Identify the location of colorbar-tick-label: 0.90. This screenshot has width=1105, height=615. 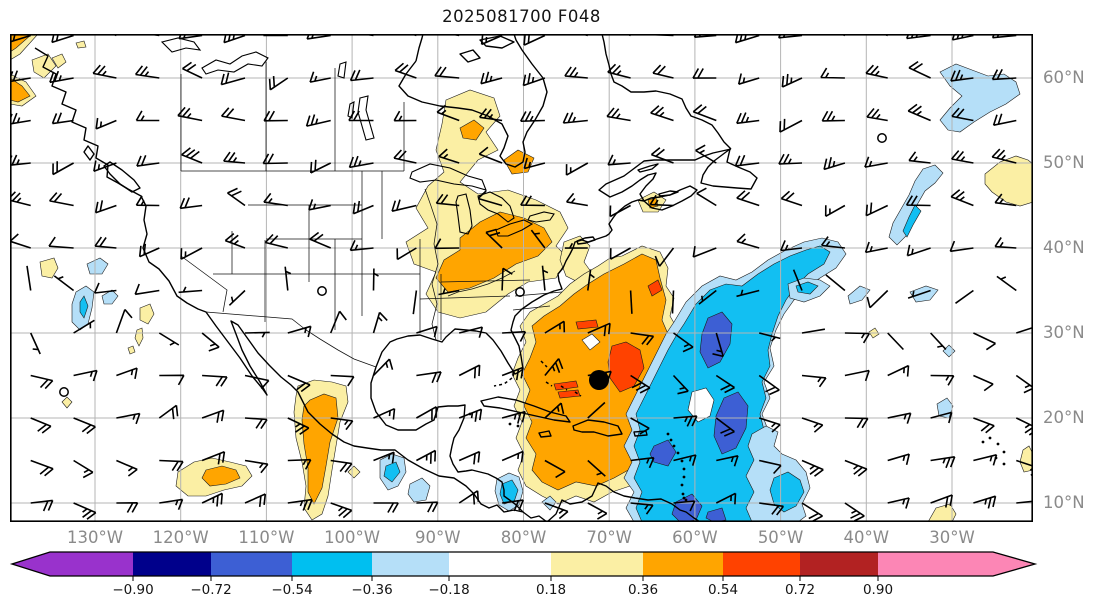
(878, 590).